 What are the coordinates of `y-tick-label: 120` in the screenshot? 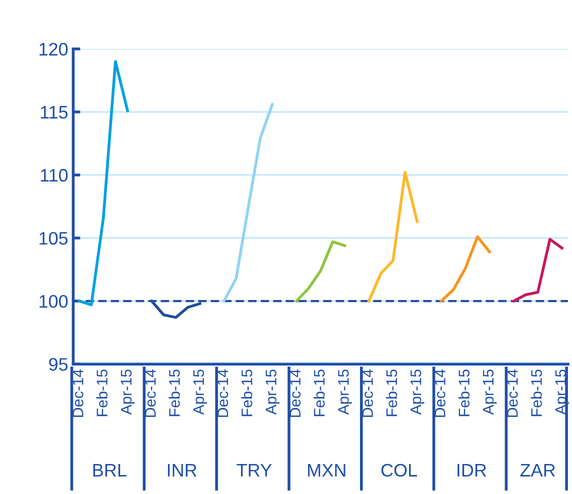 It's located at (54, 49).